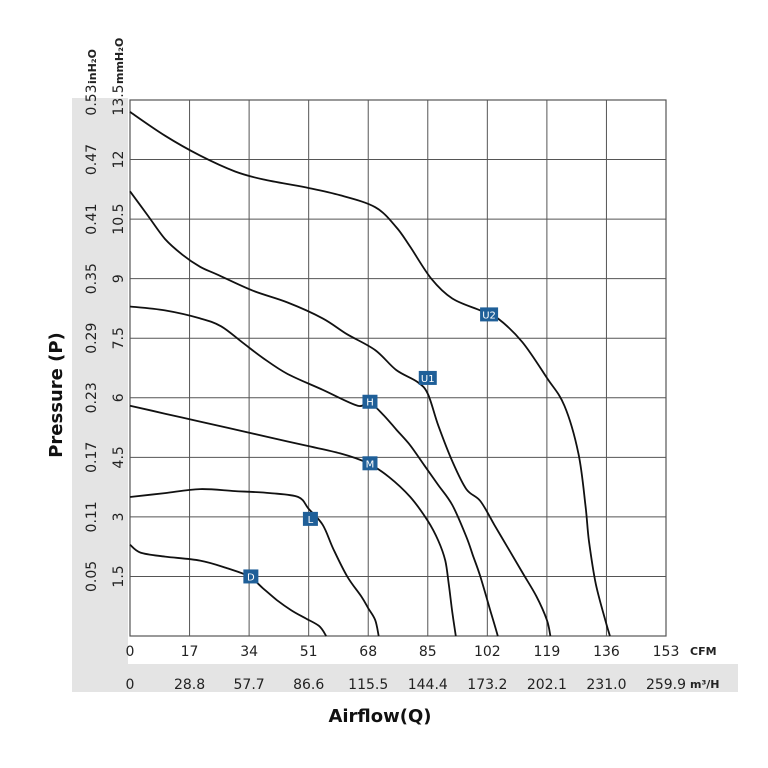 This screenshot has height=768, width=768. What do you see at coordinates (547, 685) in the screenshot?
I see `x-tick-m3h: 202.1` at bounding box center [547, 685].